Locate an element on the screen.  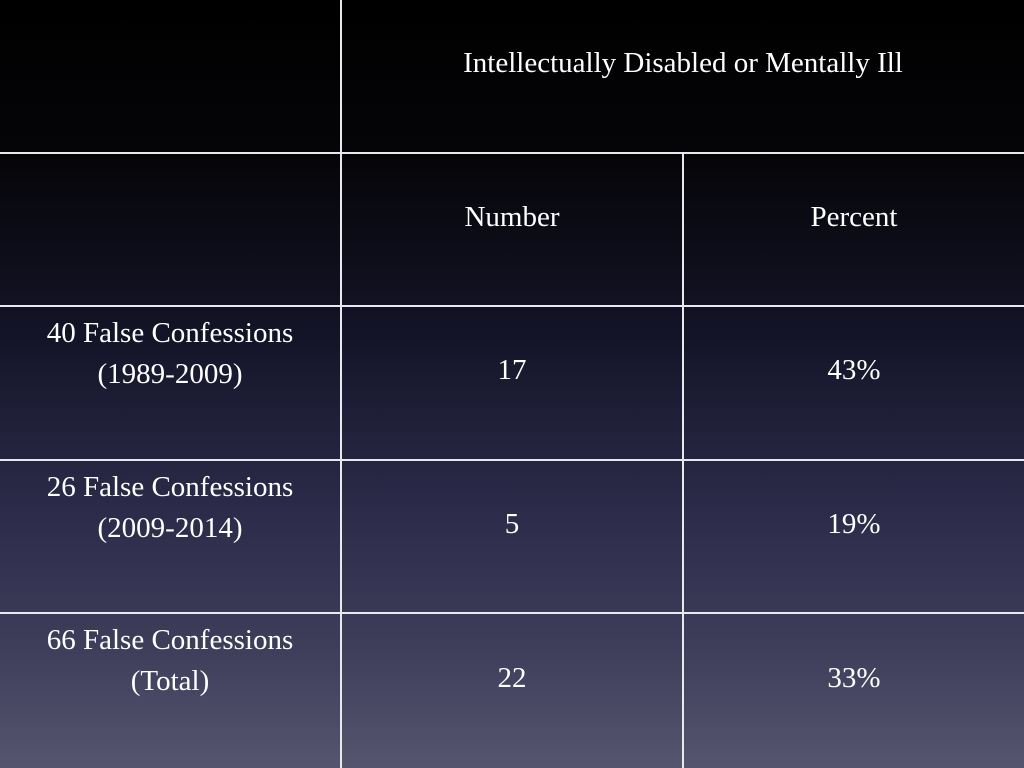
cell-number: 5 is located at coordinates (512, 524).